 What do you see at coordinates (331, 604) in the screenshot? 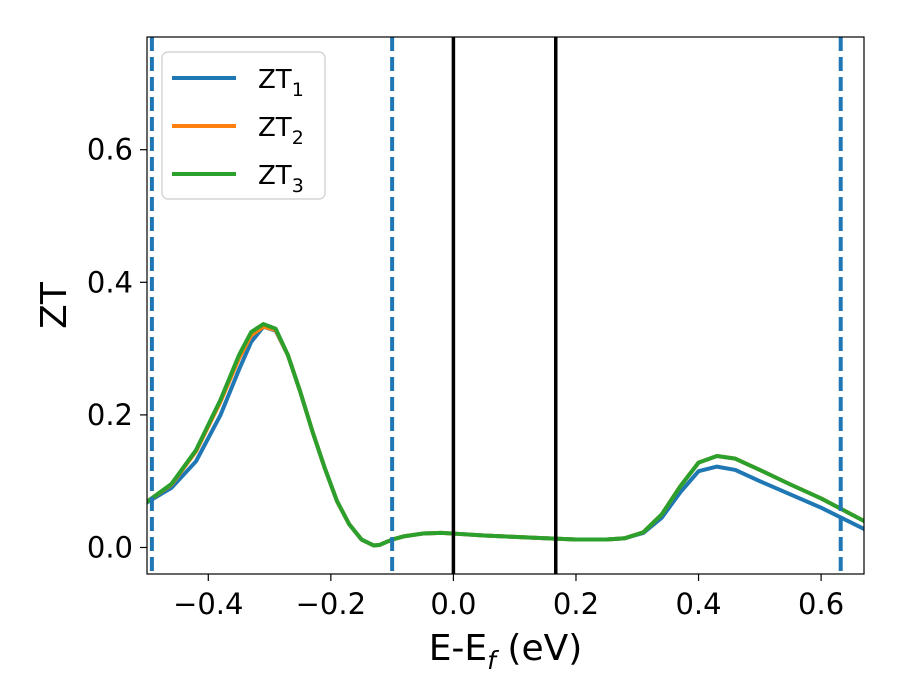
I see `x-tick-label: −0.2` at bounding box center [331, 604].